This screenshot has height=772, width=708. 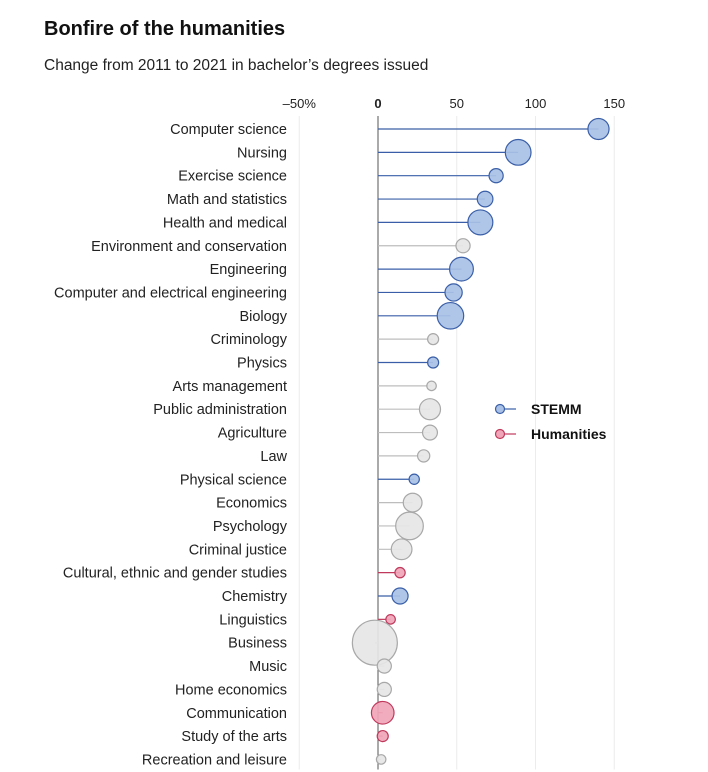 What do you see at coordinates (230, 387) in the screenshot?
I see `category-label: Arts management` at bounding box center [230, 387].